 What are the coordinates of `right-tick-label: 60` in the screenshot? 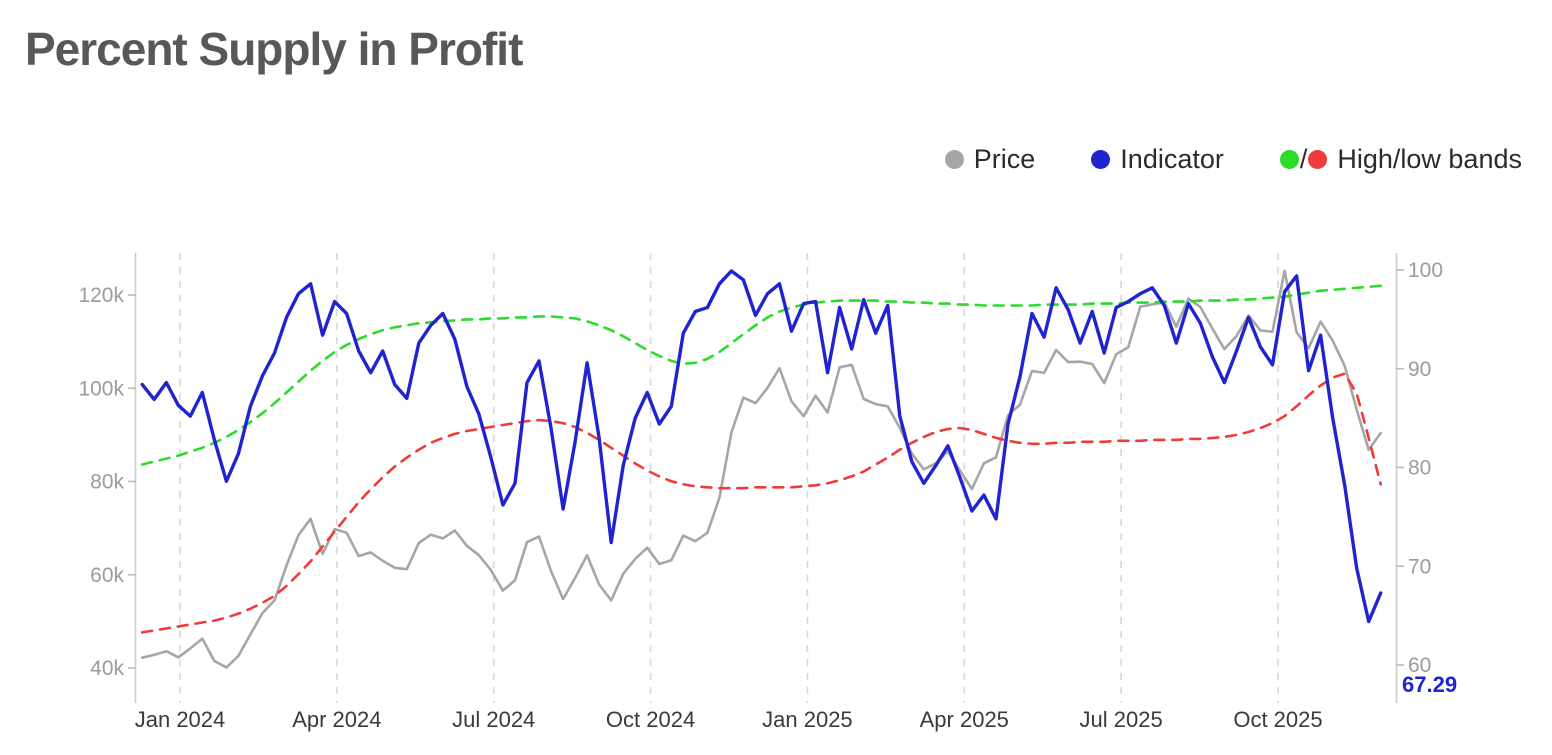 It's located at (1419, 665).